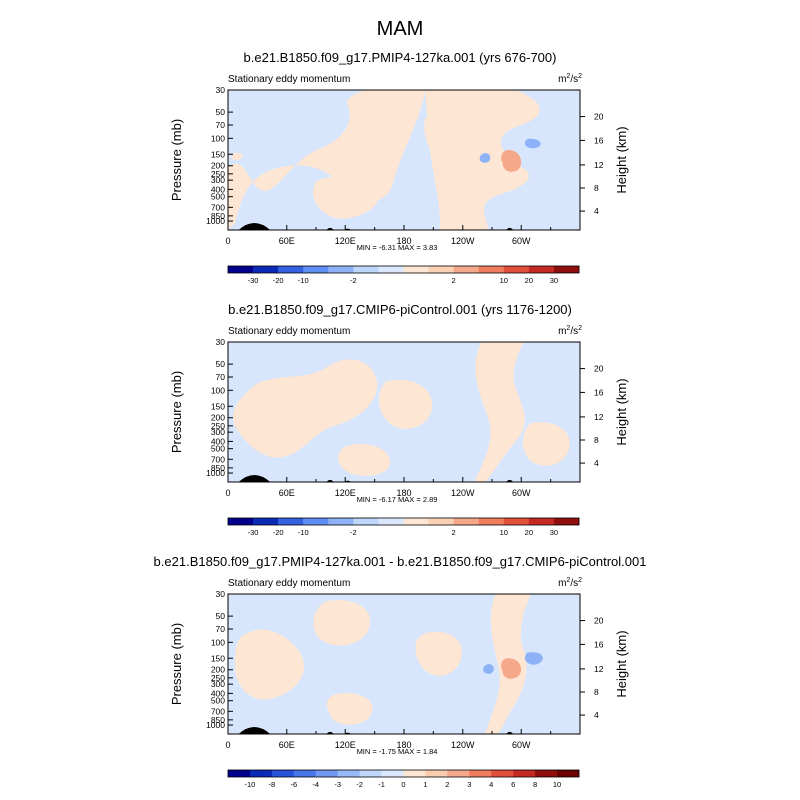  I want to click on y-tick-label: 50, so click(221, 616).